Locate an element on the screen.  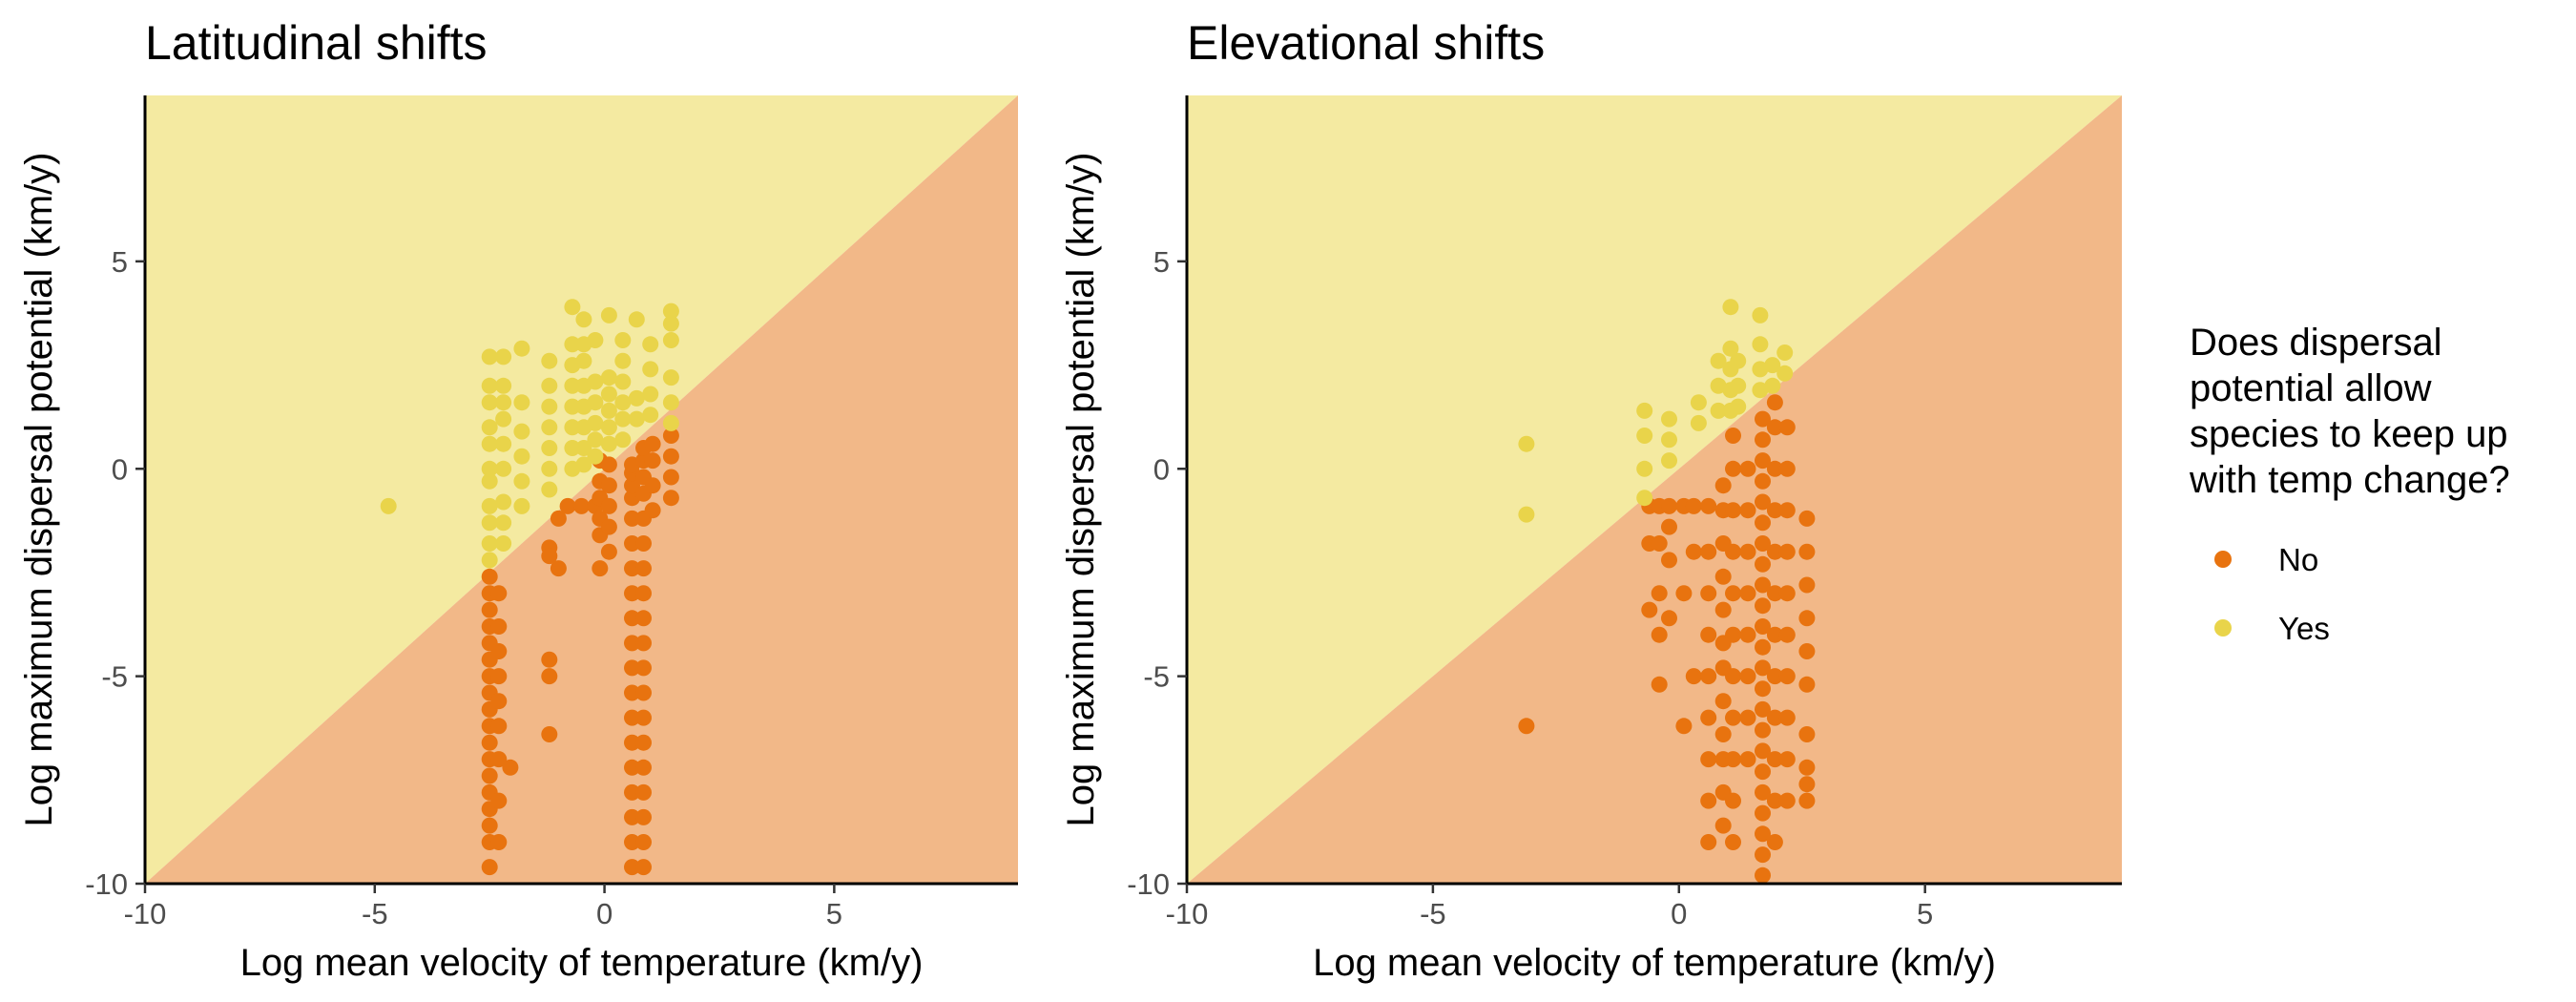
y-tick-label: -5 is located at coordinates (1156, 677).